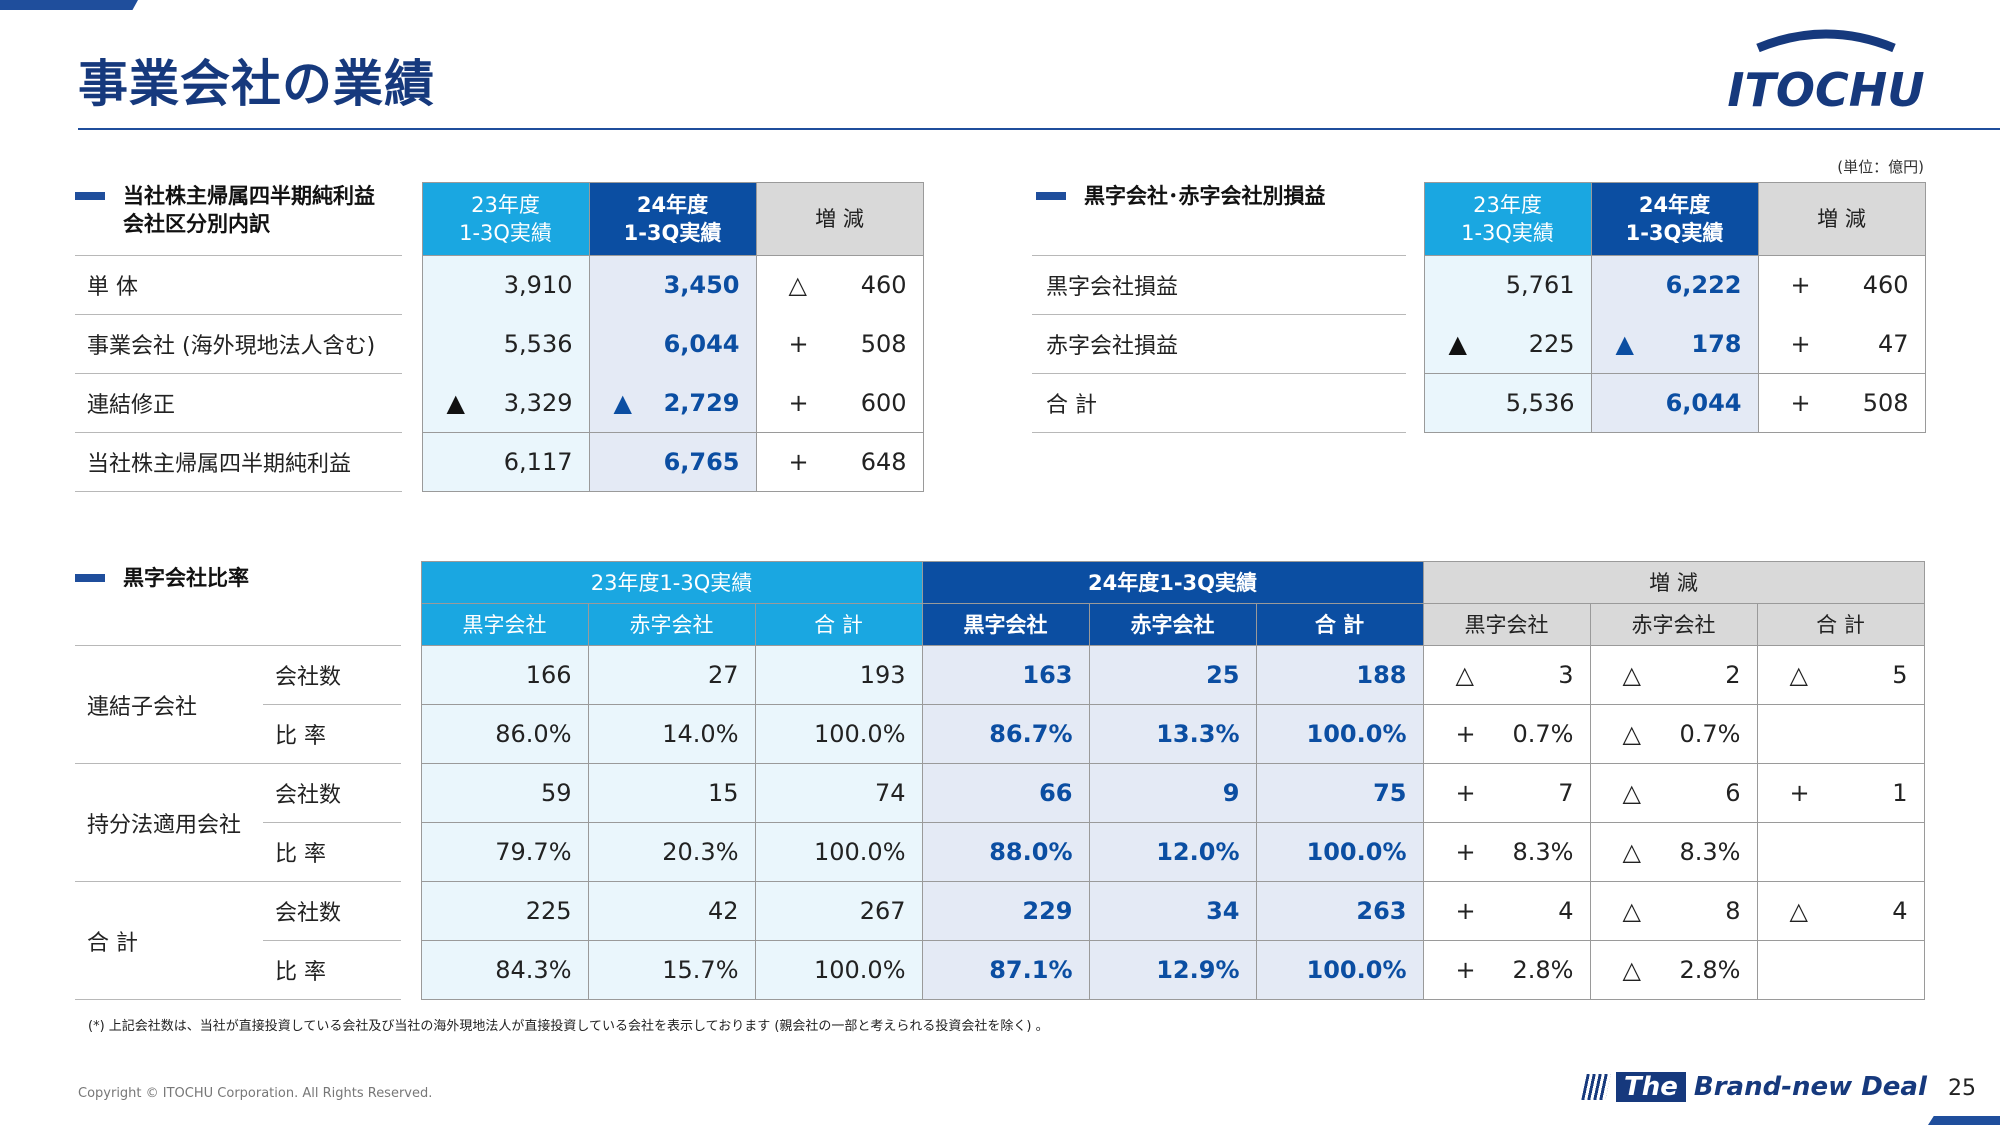  I want to click on group-label: 連結子会社, so click(169, 704).